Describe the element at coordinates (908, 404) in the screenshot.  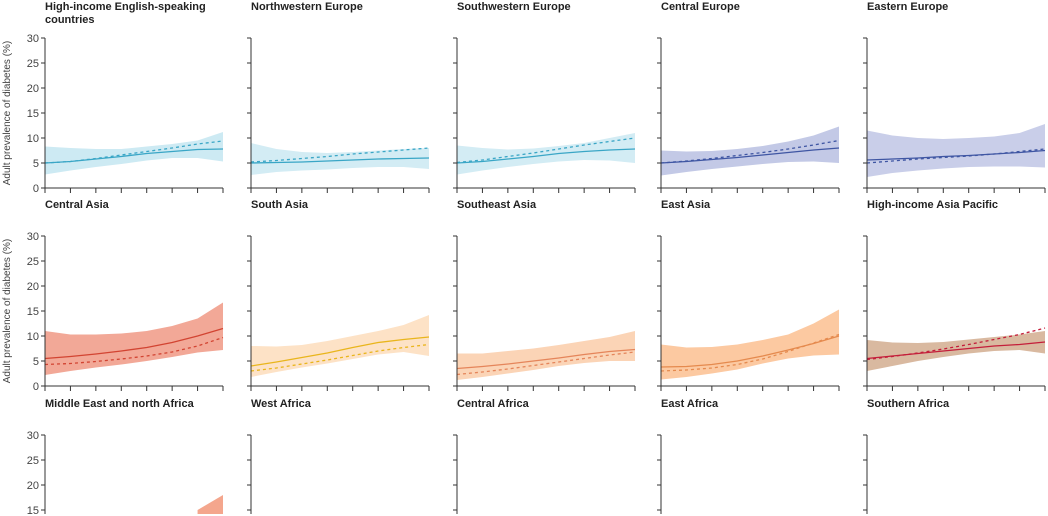
I see `panel-title: Southern Africa` at that location.